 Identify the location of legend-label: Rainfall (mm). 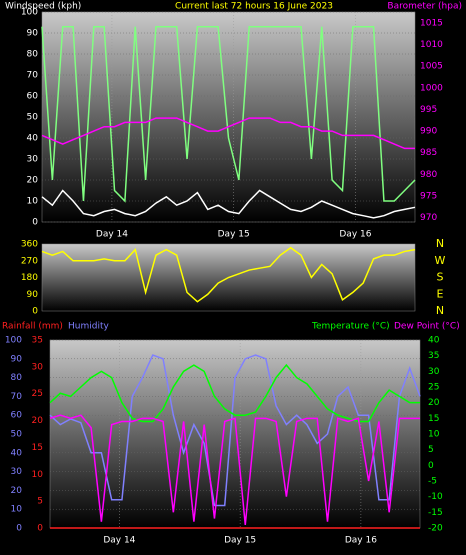
(32, 327).